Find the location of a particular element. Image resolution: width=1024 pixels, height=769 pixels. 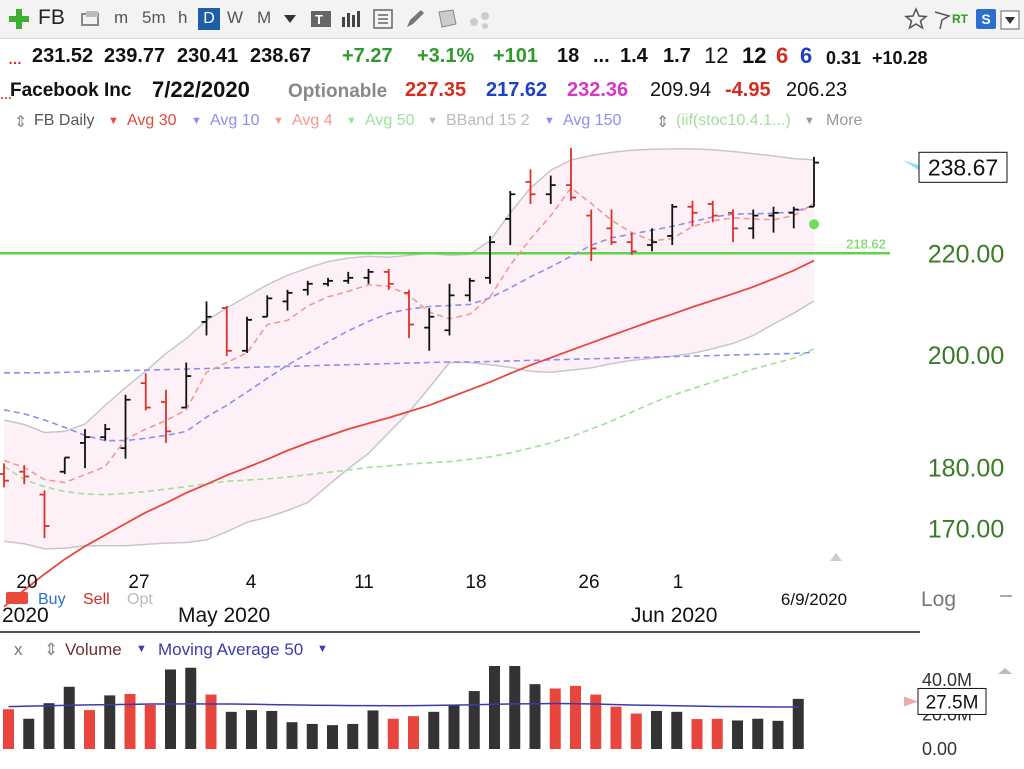

volume-tick-label: 0.00 is located at coordinates (939, 749).